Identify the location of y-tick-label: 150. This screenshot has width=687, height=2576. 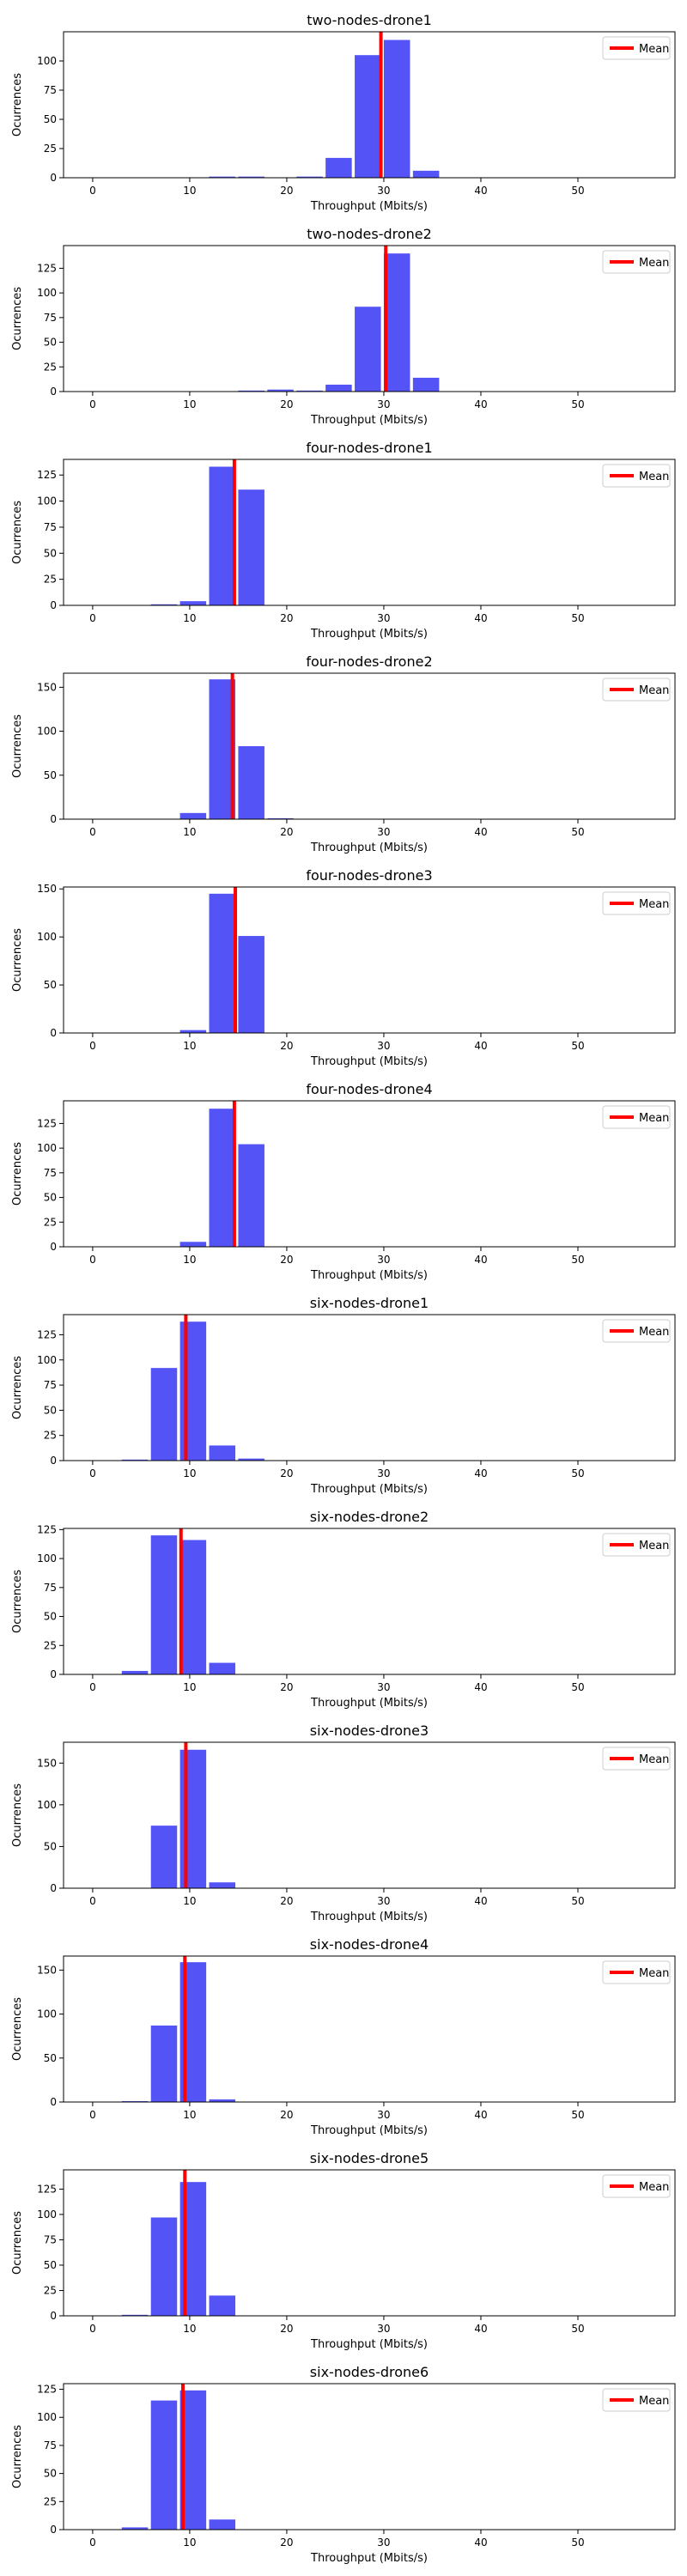
(47, 687).